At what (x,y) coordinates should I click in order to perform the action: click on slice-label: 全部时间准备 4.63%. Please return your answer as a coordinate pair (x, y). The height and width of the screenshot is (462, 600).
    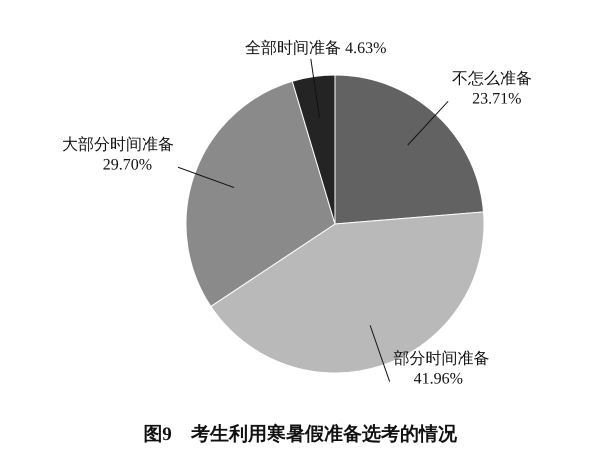
    Looking at the image, I should click on (315, 47).